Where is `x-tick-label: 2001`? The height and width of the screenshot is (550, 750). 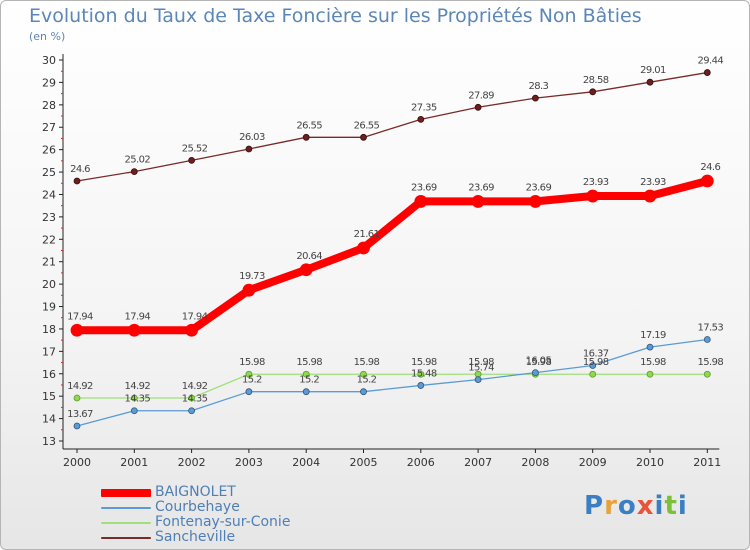
x-tick-label: 2001 is located at coordinates (134, 462).